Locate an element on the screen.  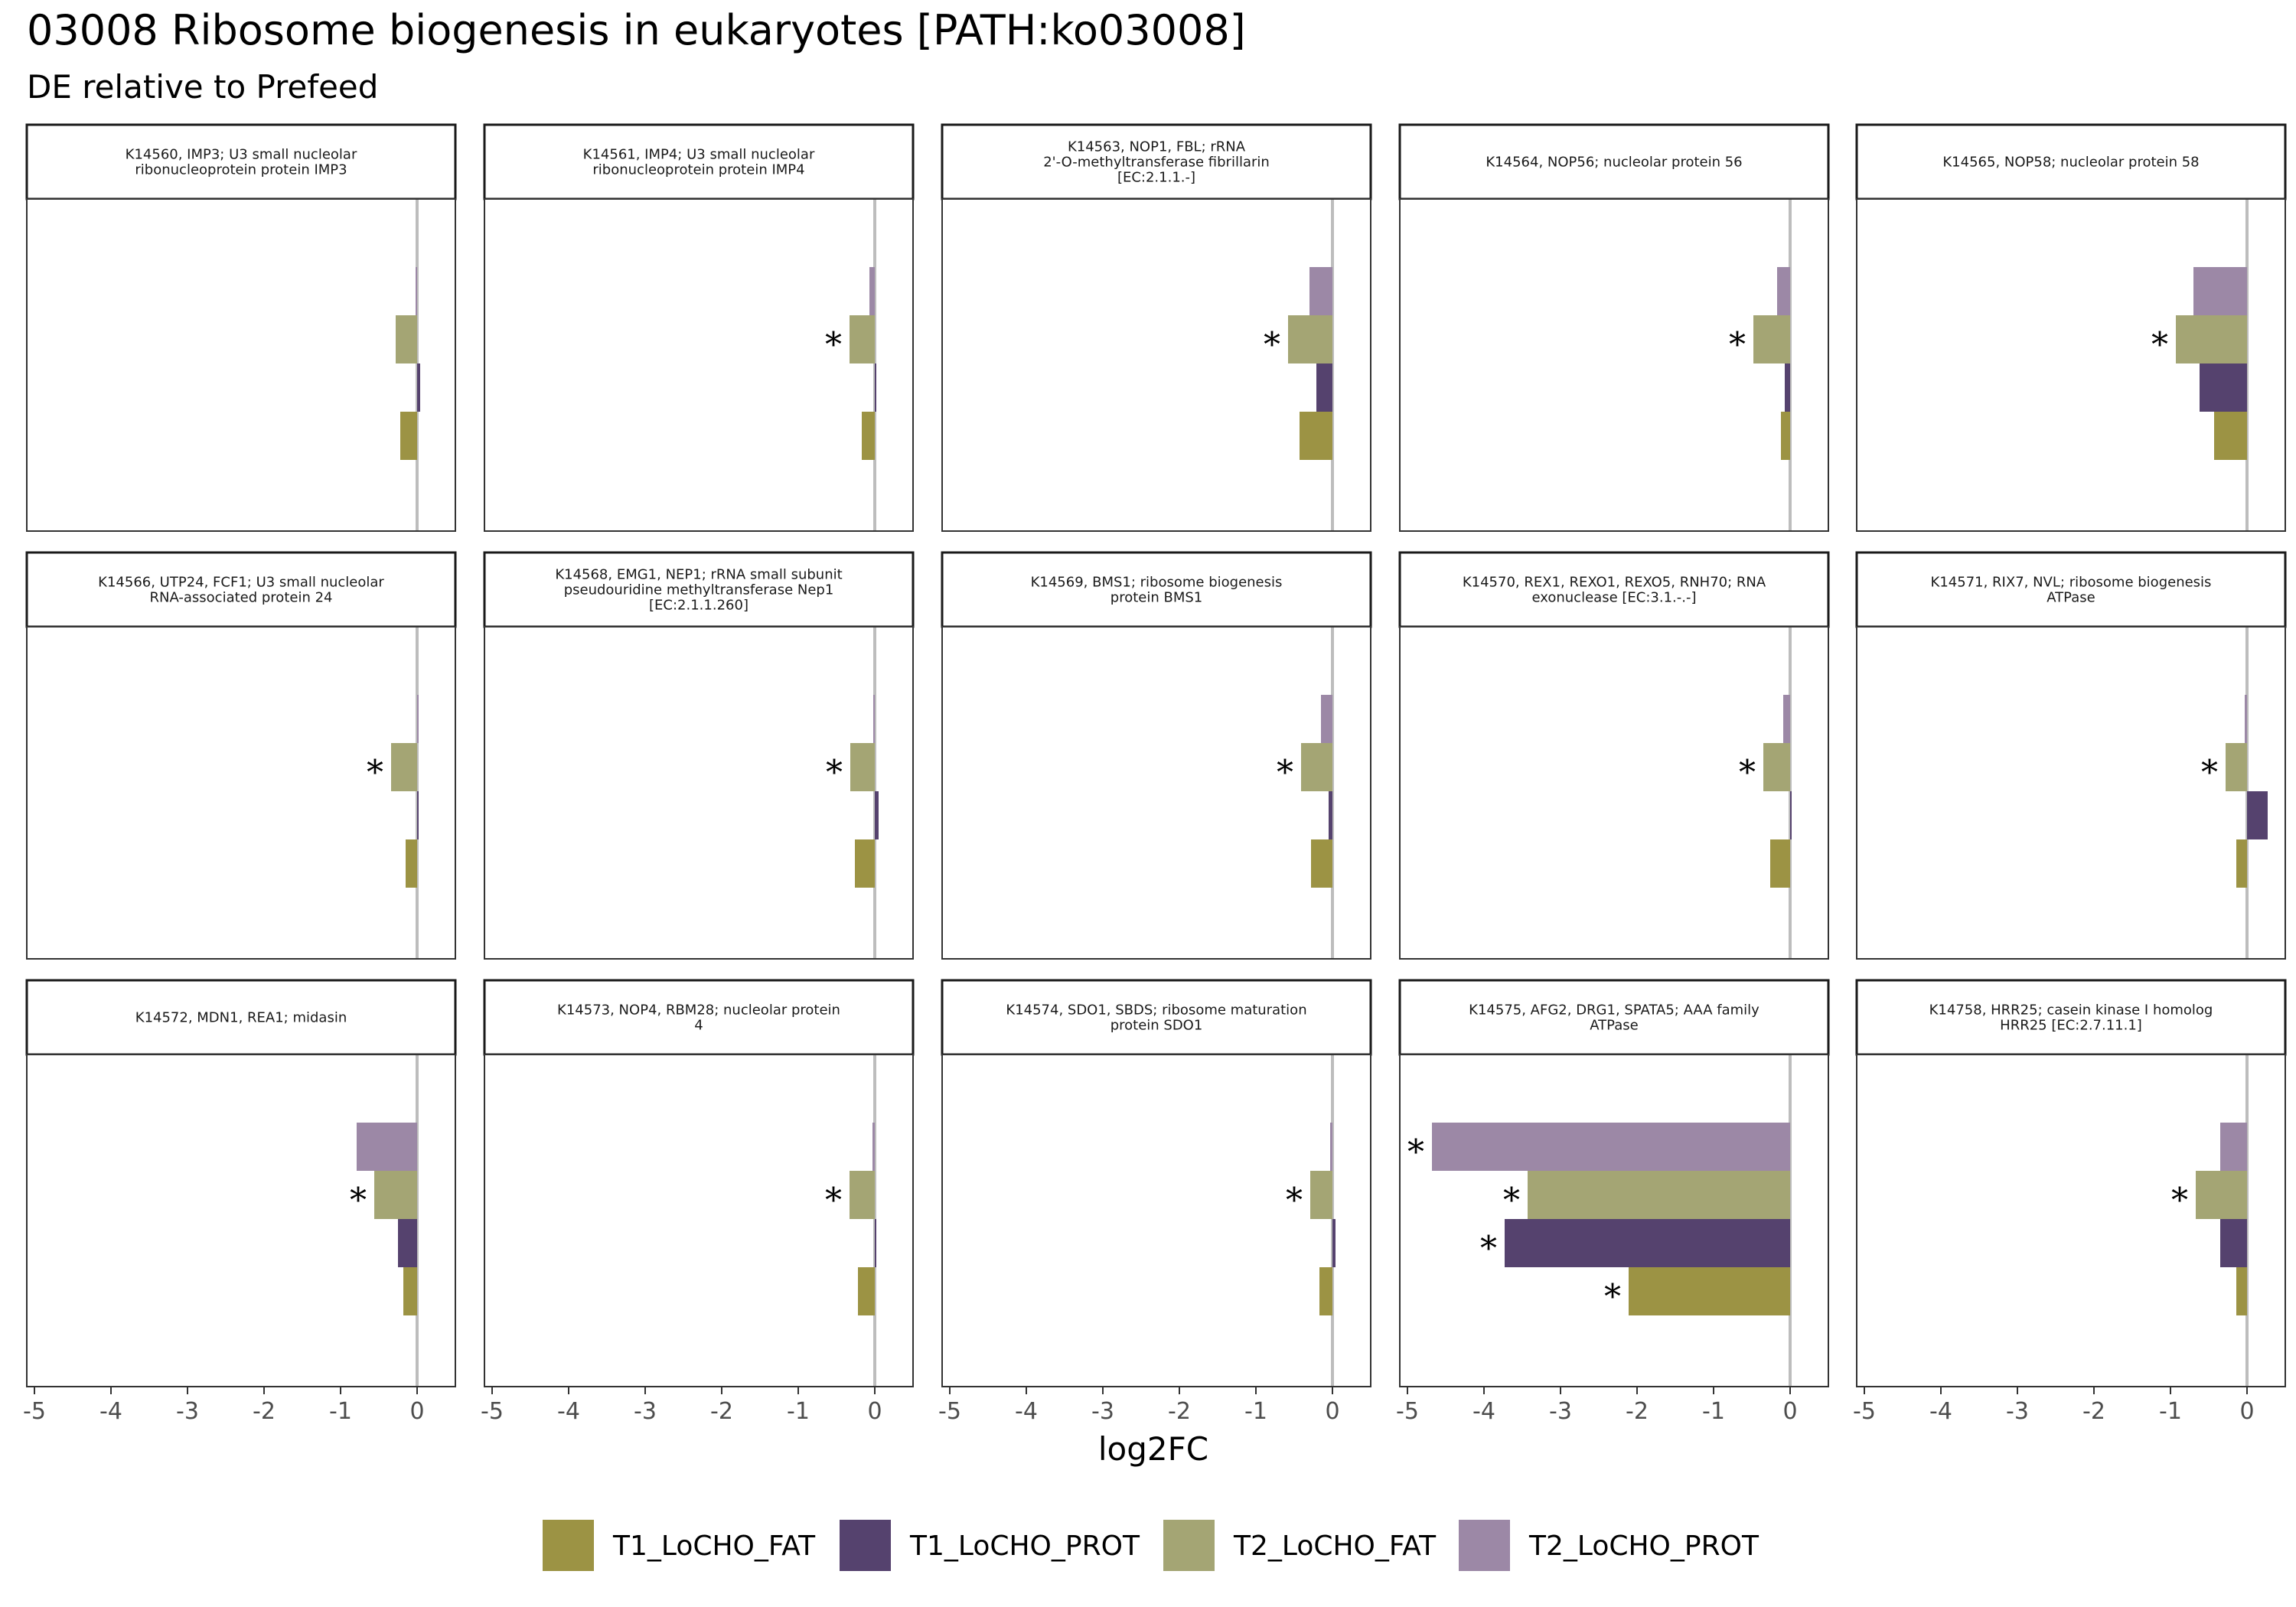
legend-label: T1_LoCHO_FAT is located at coordinates (714, 1546).